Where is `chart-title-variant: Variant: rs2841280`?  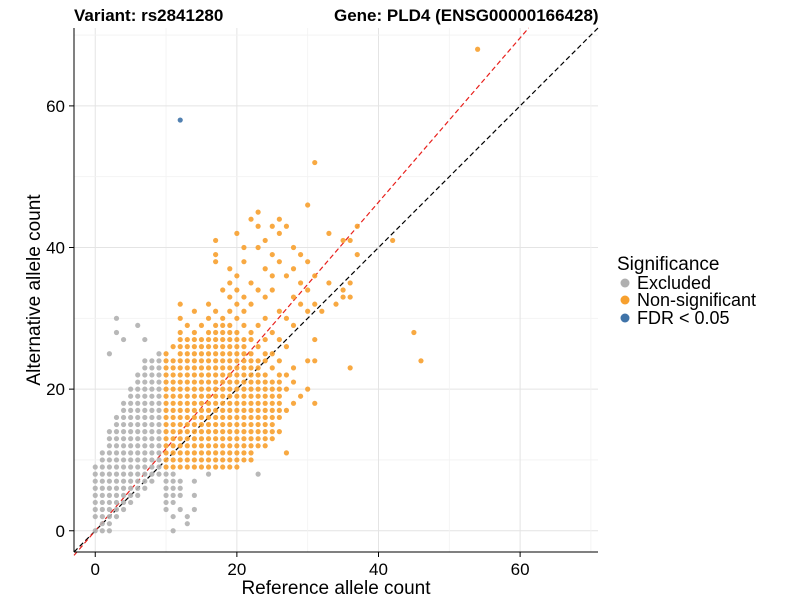 chart-title-variant: Variant: rs2841280 is located at coordinates (148, 15).